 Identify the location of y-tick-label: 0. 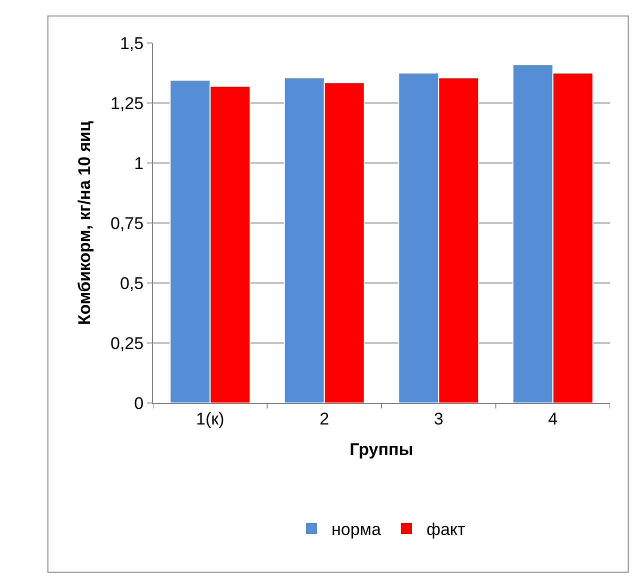
(139, 403).